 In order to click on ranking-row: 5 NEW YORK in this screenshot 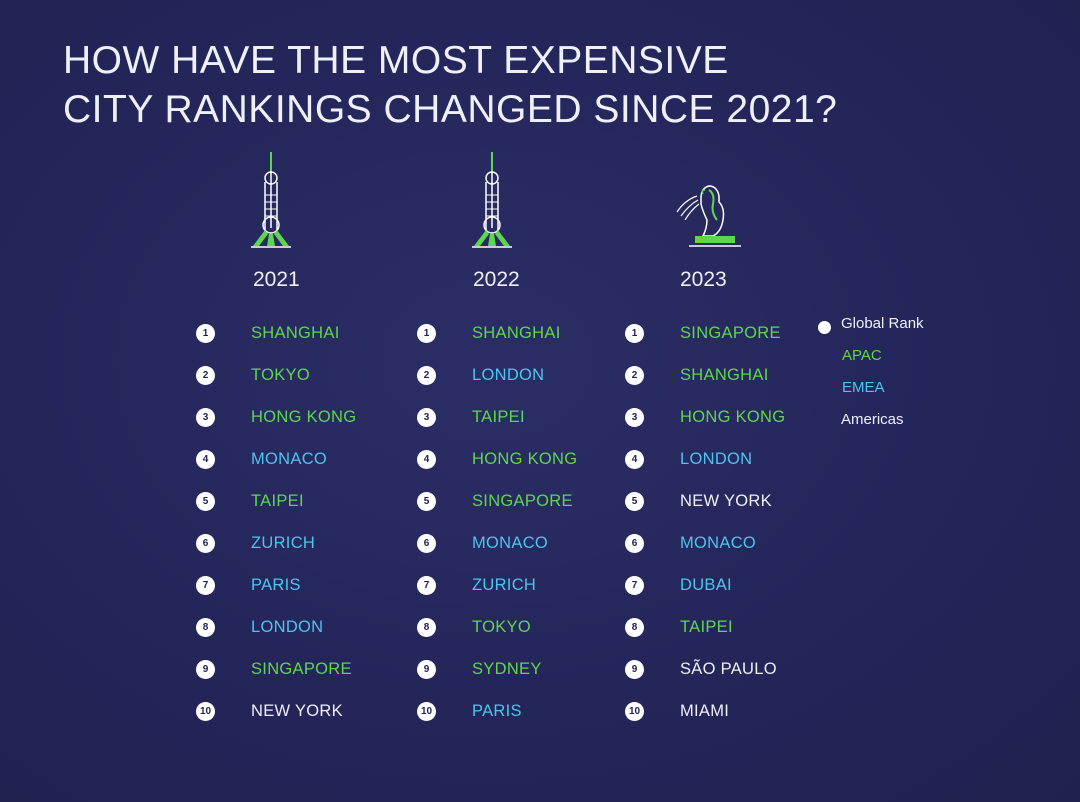, I will do `click(698, 501)`.